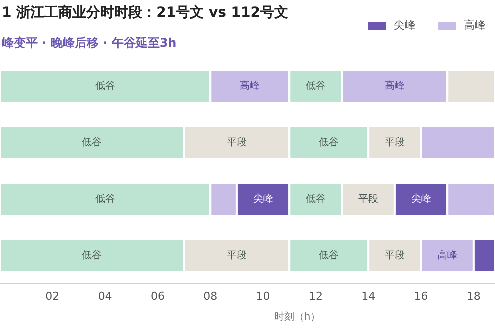 This screenshot has height=330, width=495. Describe the element at coordinates (263, 296) in the screenshot. I see `x-tick-label: 10` at that location.